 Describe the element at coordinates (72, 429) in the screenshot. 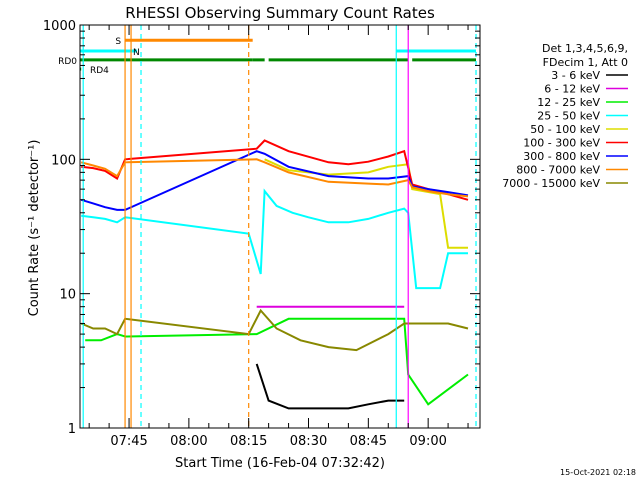

I see `y-tick-label: 1` at that location.